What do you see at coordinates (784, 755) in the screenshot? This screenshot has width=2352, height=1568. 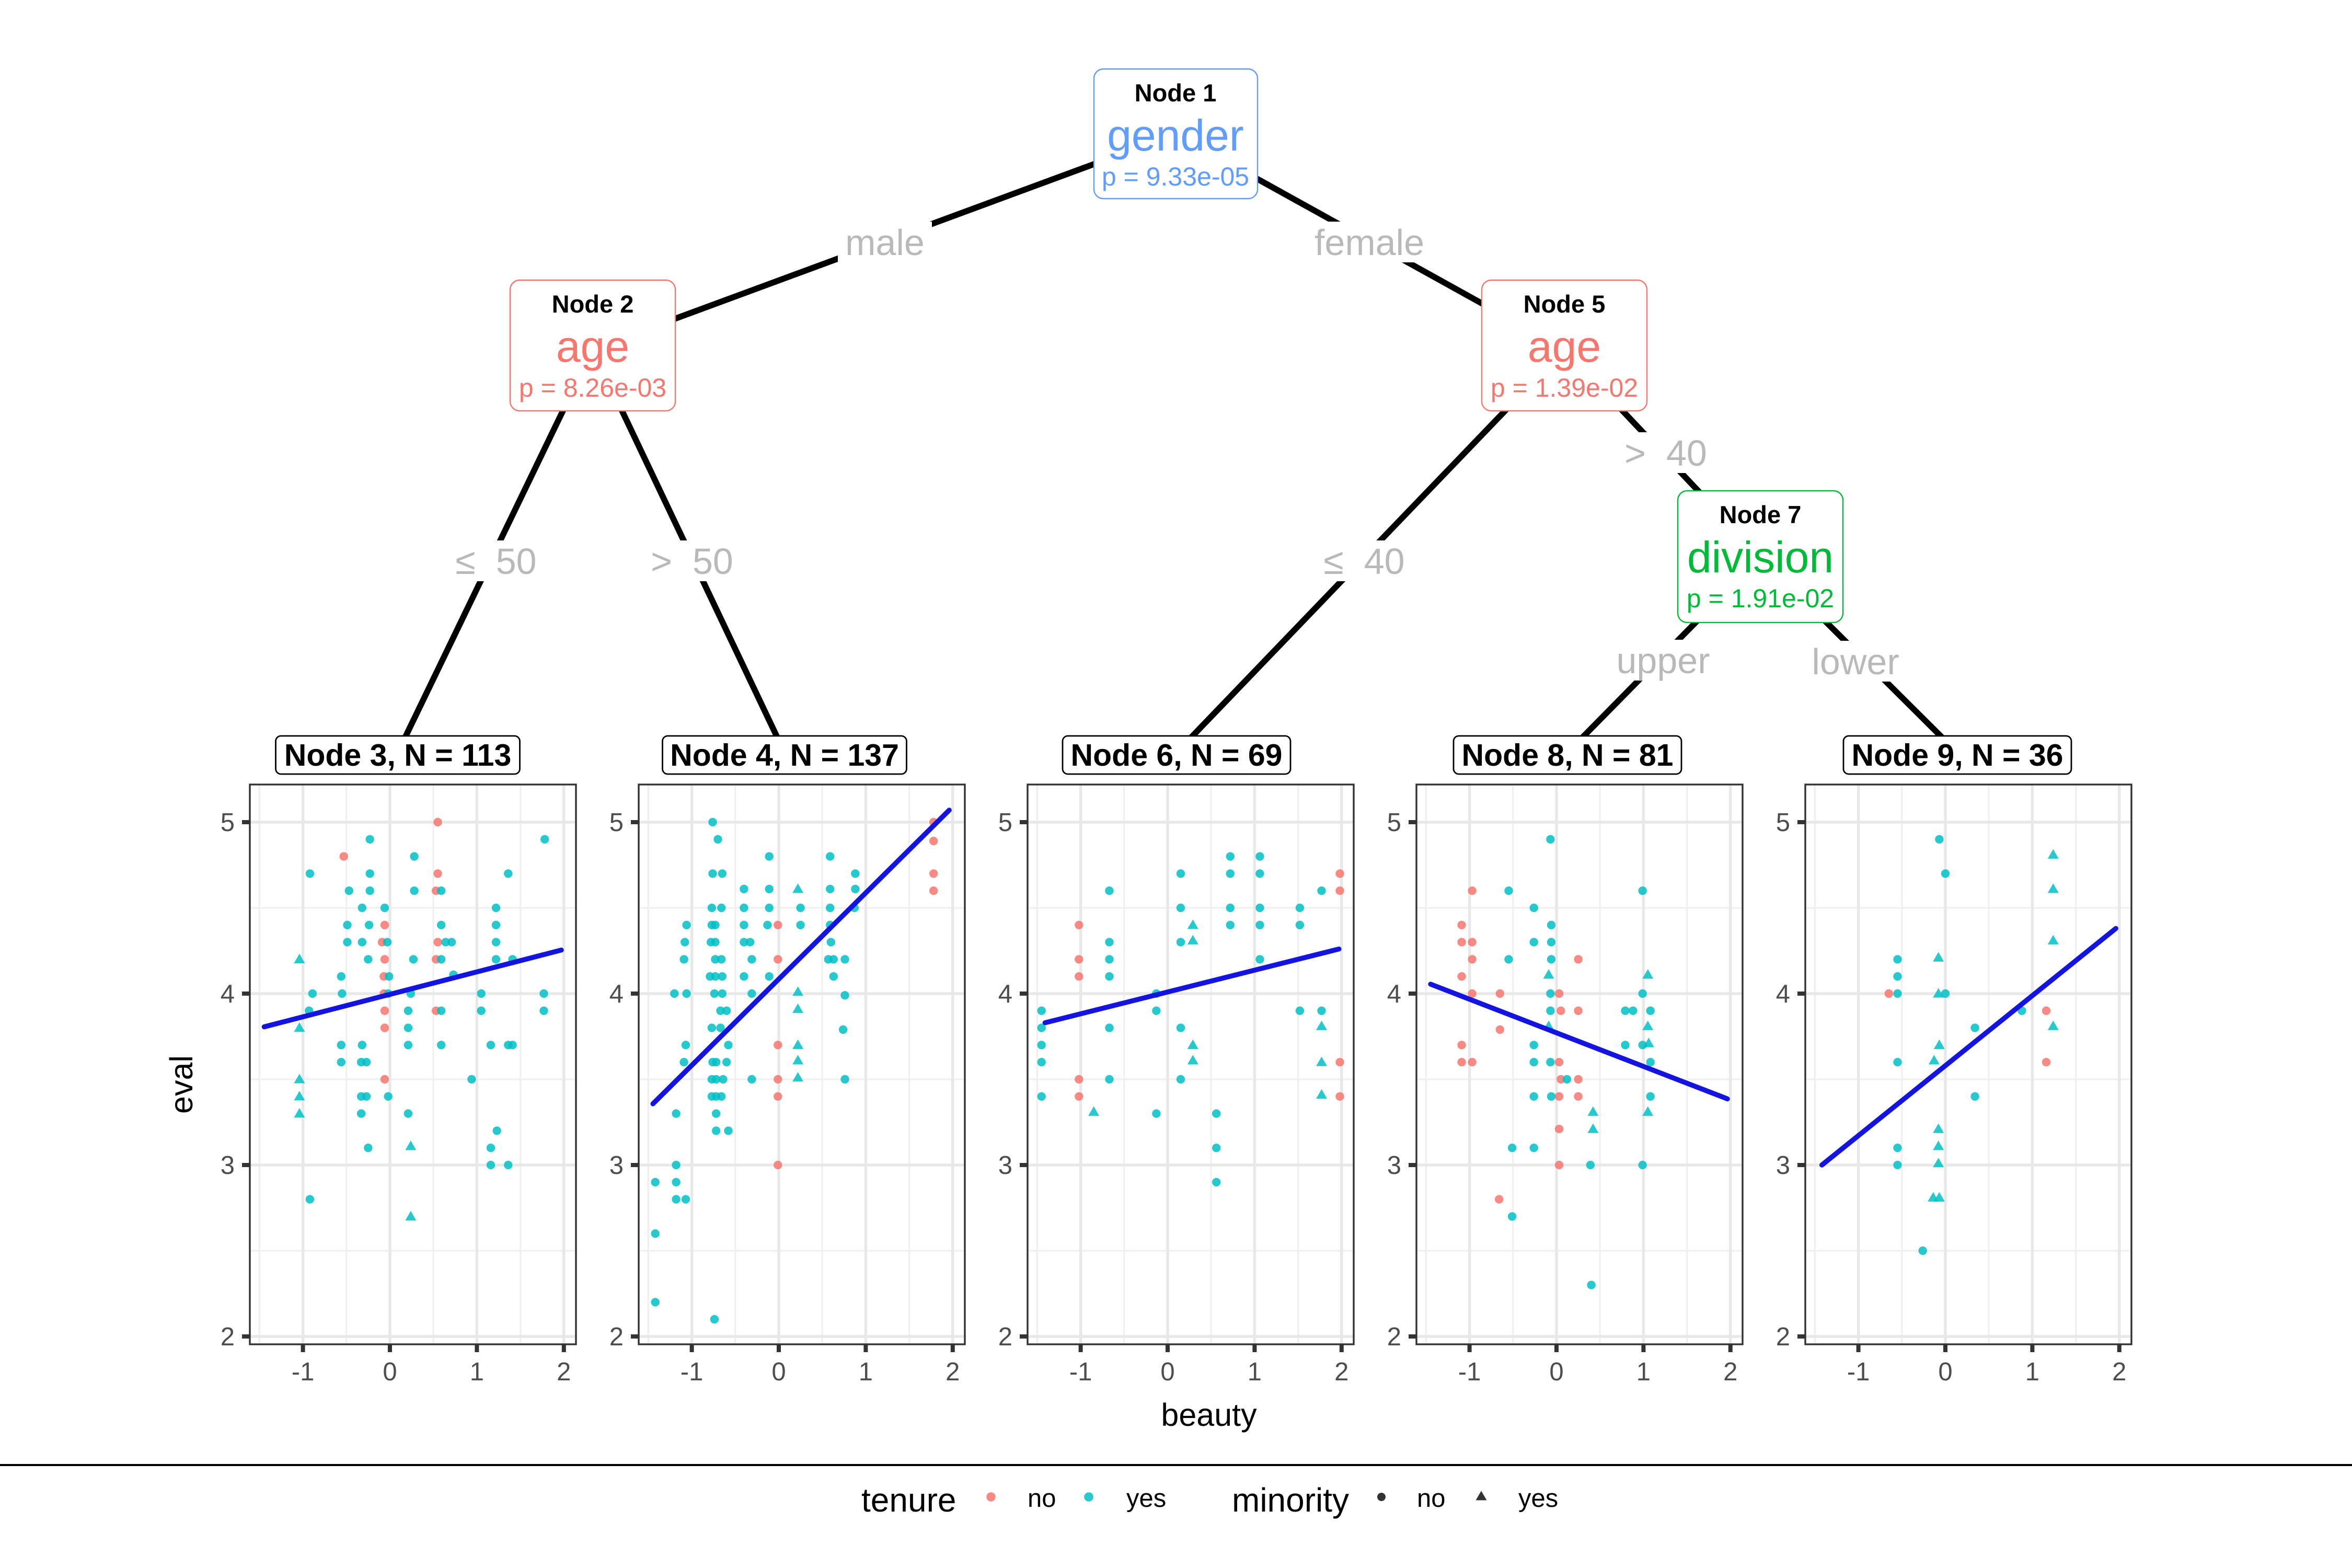 I see `svg-text: Node 4, N = 137` at bounding box center [784, 755].